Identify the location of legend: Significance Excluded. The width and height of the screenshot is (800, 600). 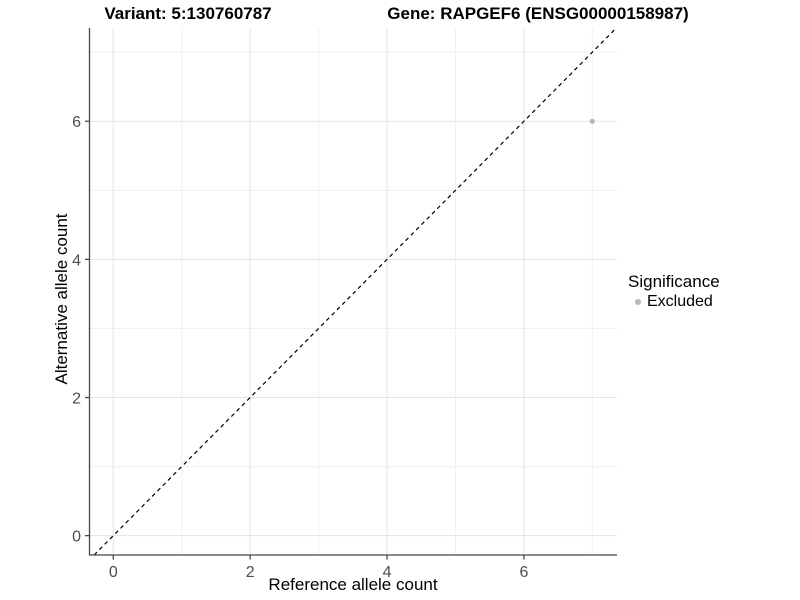
(674, 291).